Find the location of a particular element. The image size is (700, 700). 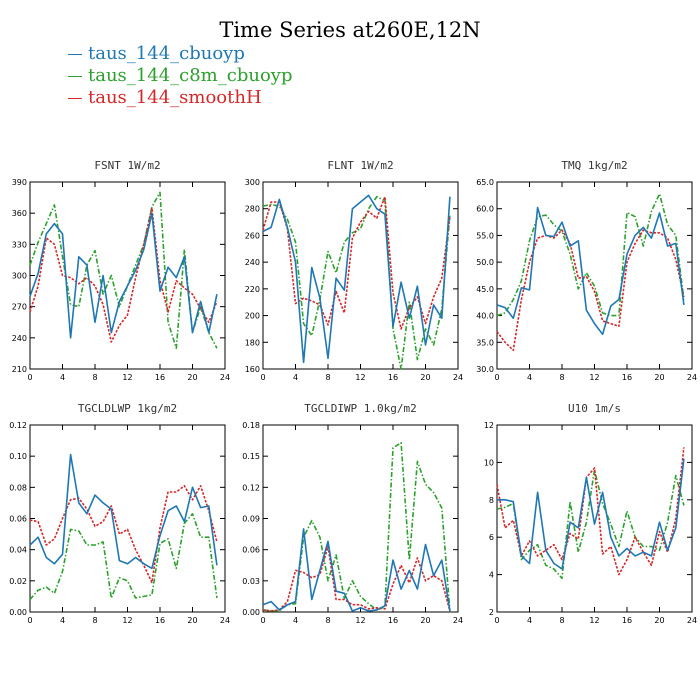

legend-label: taus_144_smoothH is located at coordinates (175, 97).